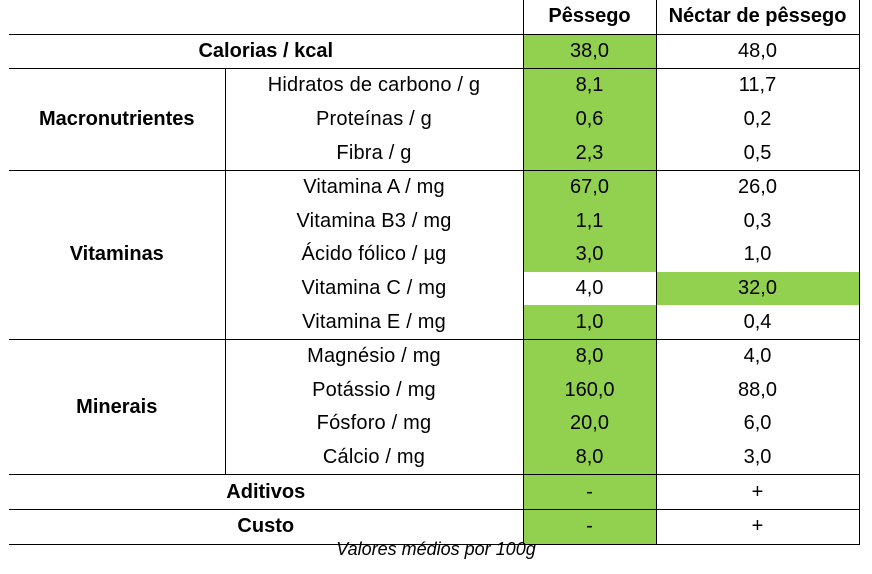  Describe the element at coordinates (373, 322) in the screenshot. I see `row-label: Vitamina E / mg` at that location.